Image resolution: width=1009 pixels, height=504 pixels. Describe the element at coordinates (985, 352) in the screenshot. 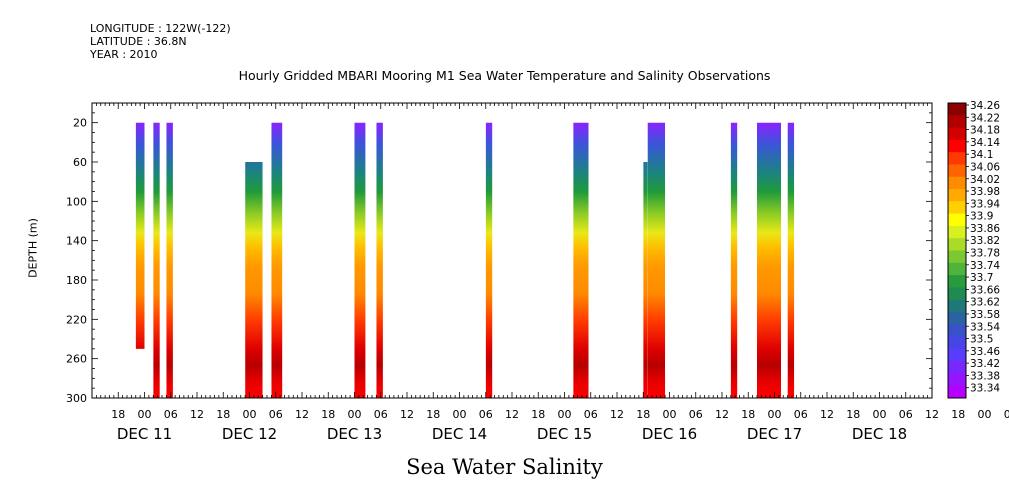

I see `colorbar-label: 33.46` at that location.